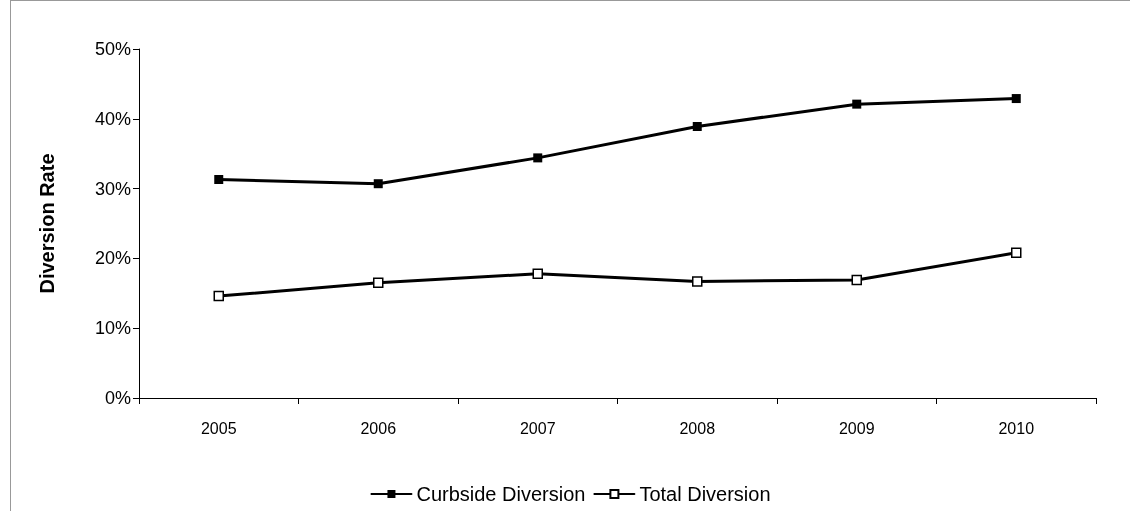  I want to click on x-tick-label: 2007, so click(537, 428).